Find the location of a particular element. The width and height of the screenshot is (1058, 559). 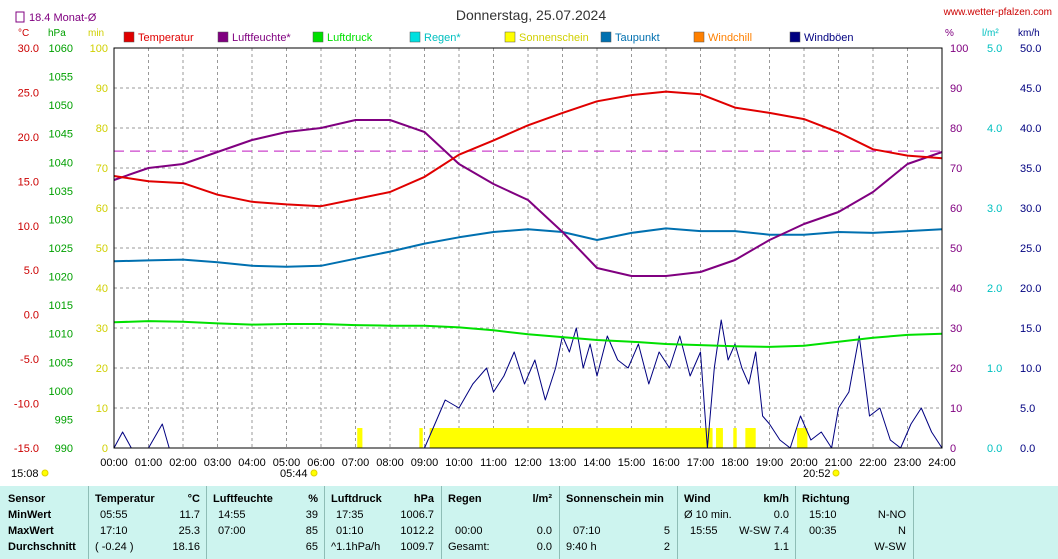

time-tick-label: 16:00 is located at coordinates (666, 463).